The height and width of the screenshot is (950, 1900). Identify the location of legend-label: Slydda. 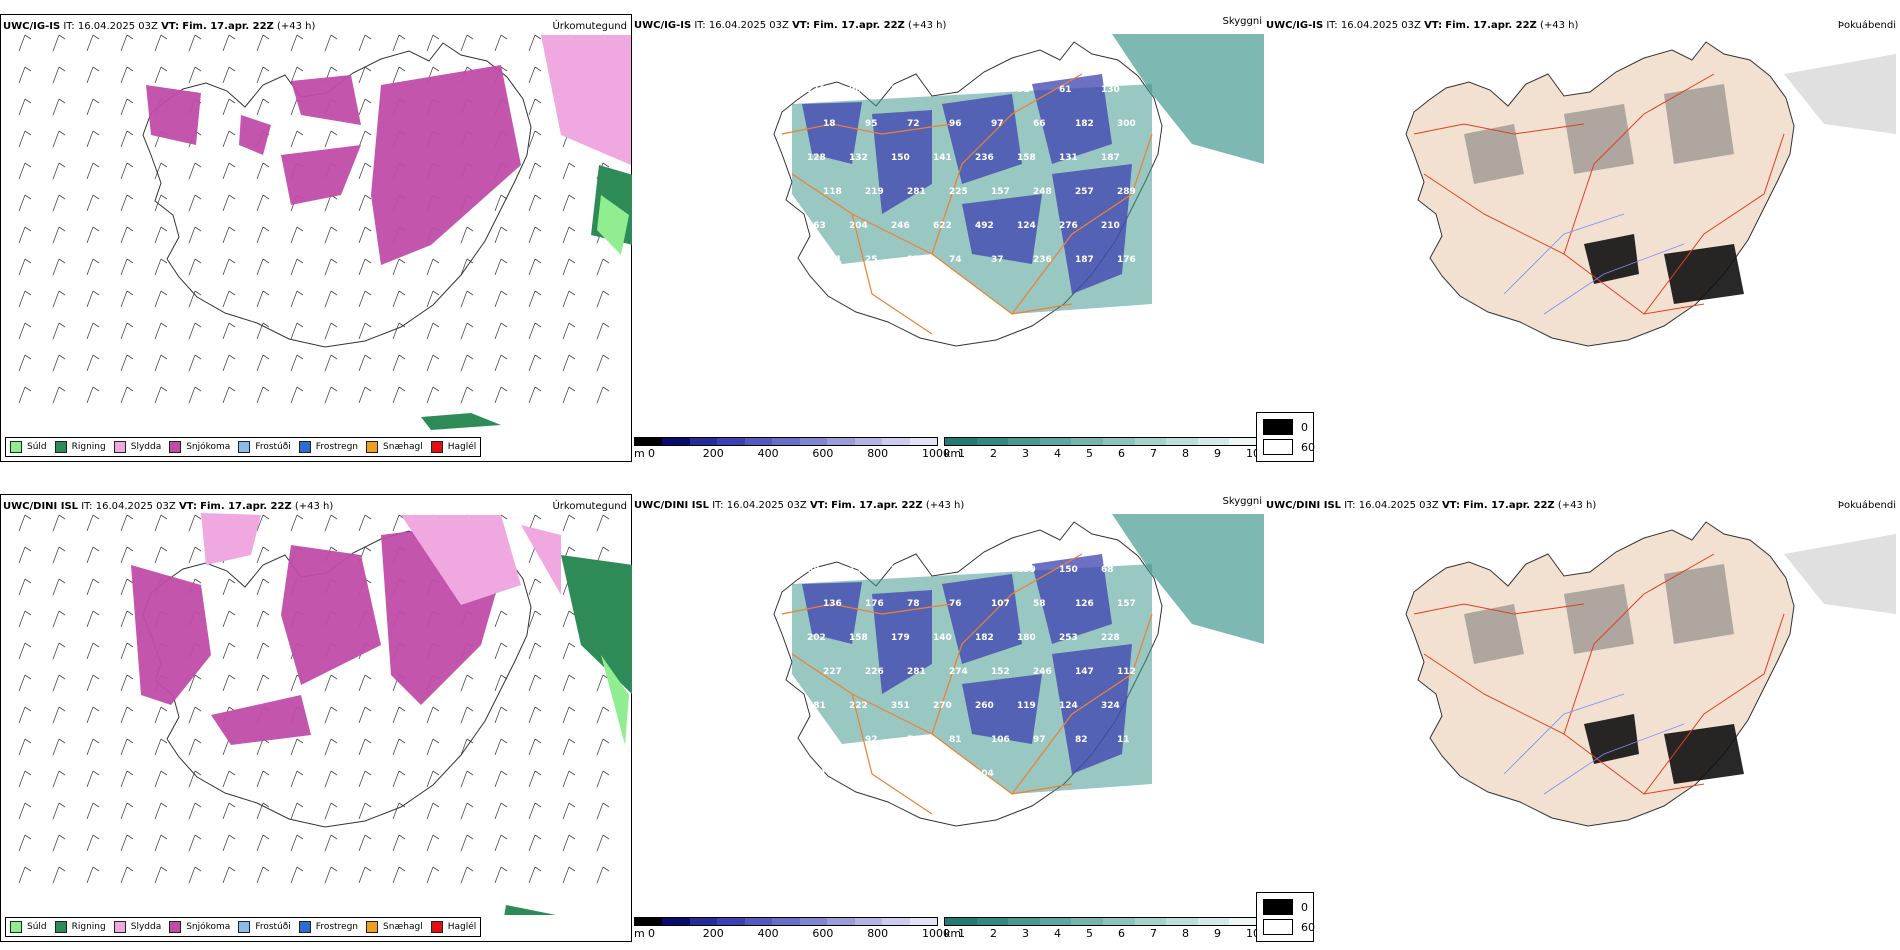
(146, 927).